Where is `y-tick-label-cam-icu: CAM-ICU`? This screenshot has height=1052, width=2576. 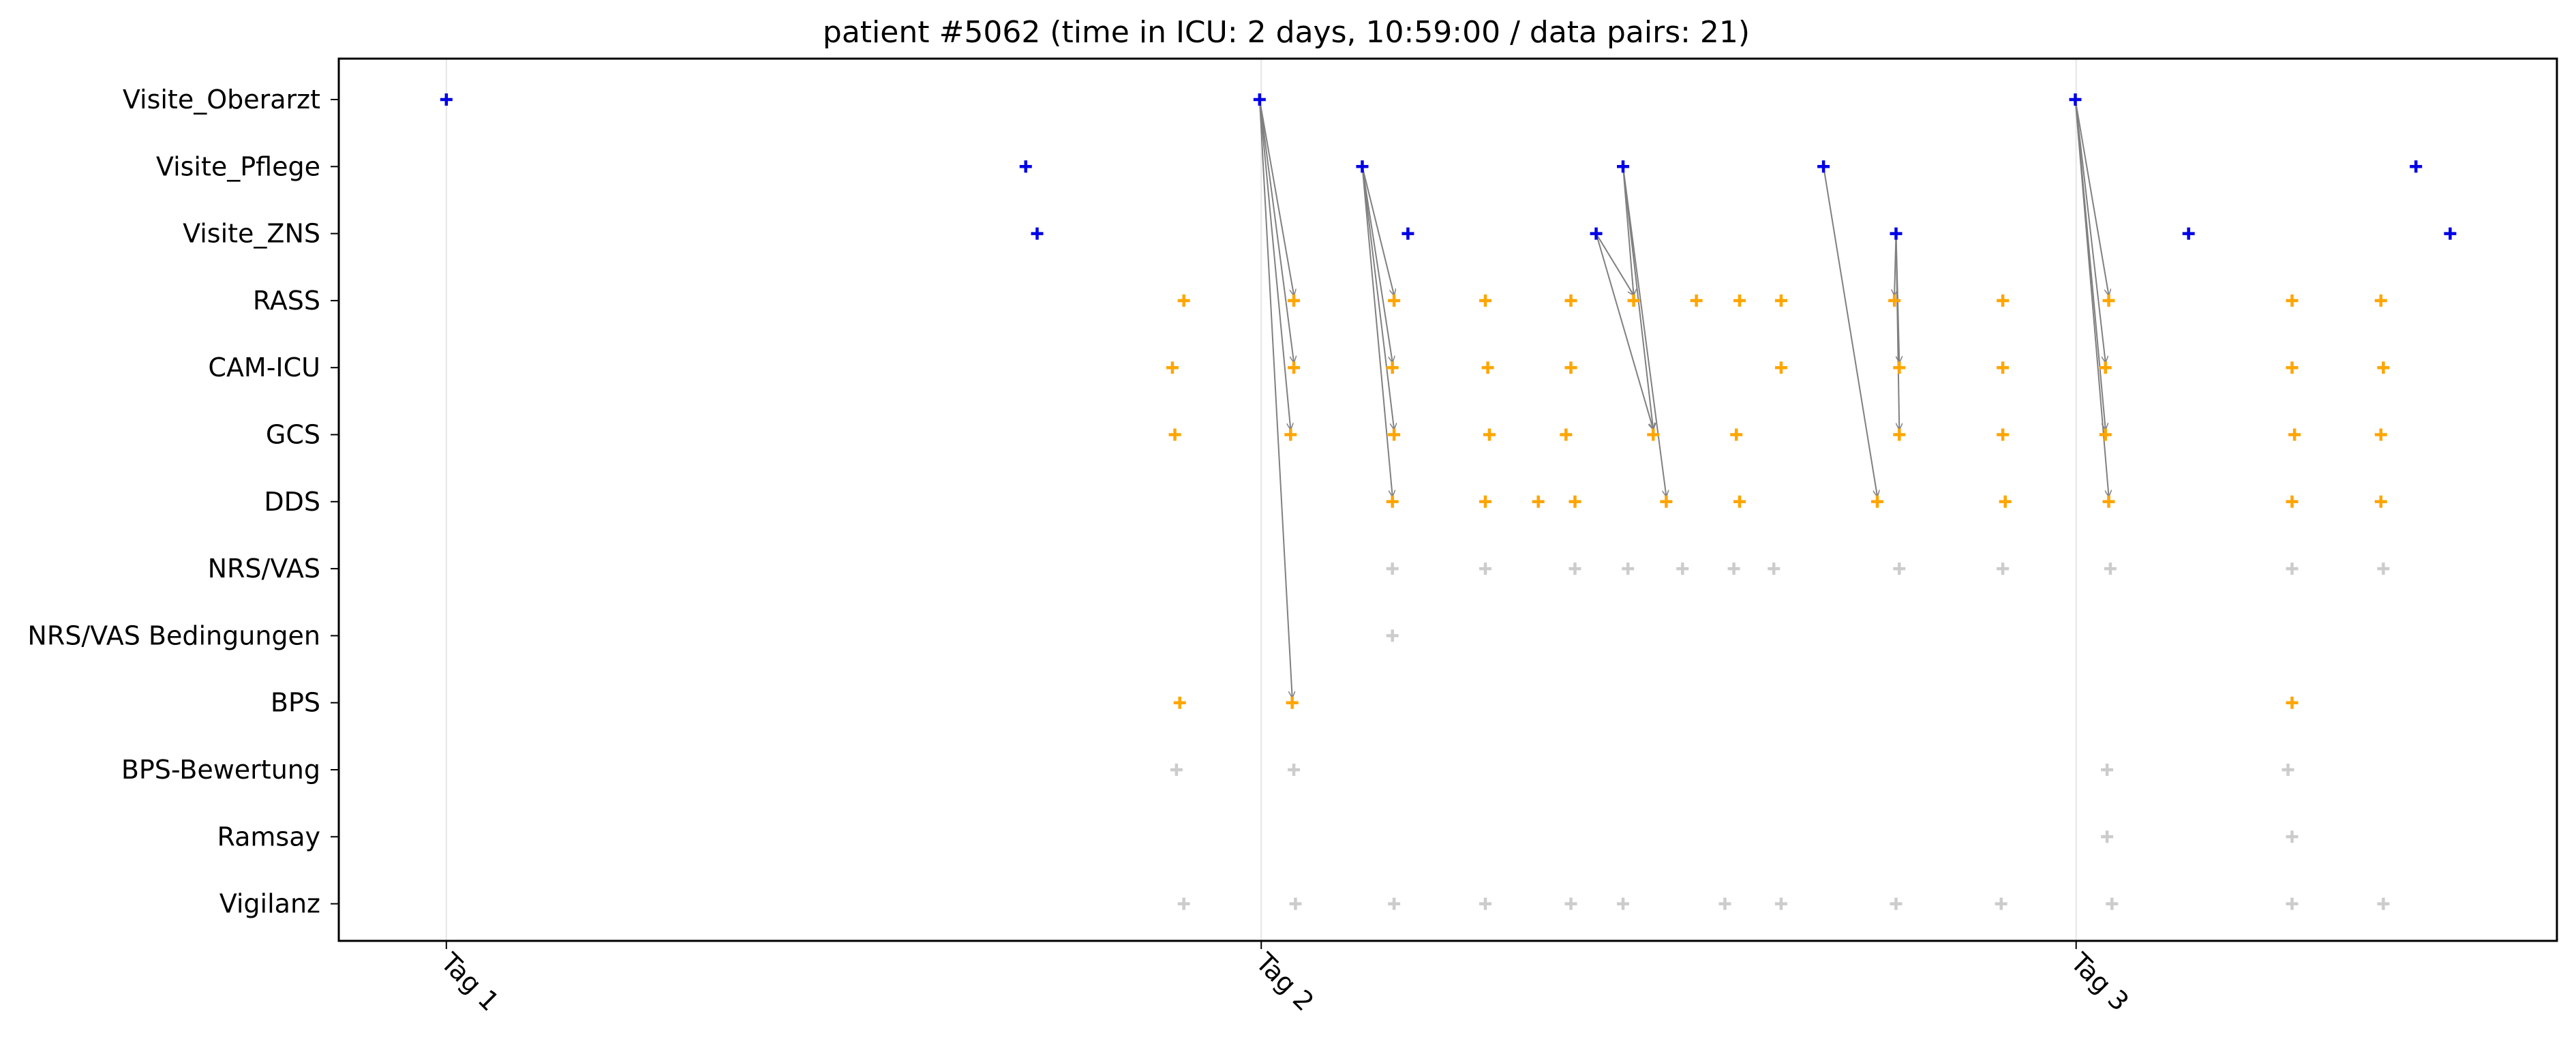
y-tick-label-cam-icu: CAM-ICU is located at coordinates (264, 367).